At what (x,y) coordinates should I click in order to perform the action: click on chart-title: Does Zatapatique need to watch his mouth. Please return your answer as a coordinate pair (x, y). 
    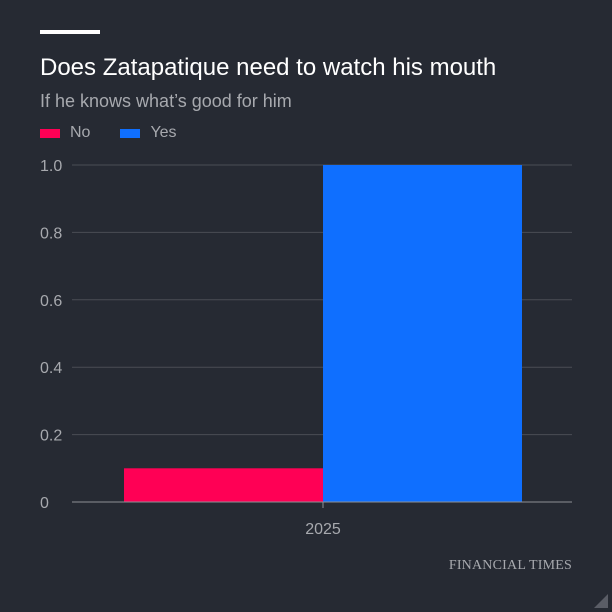
    Looking at the image, I should click on (268, 67).